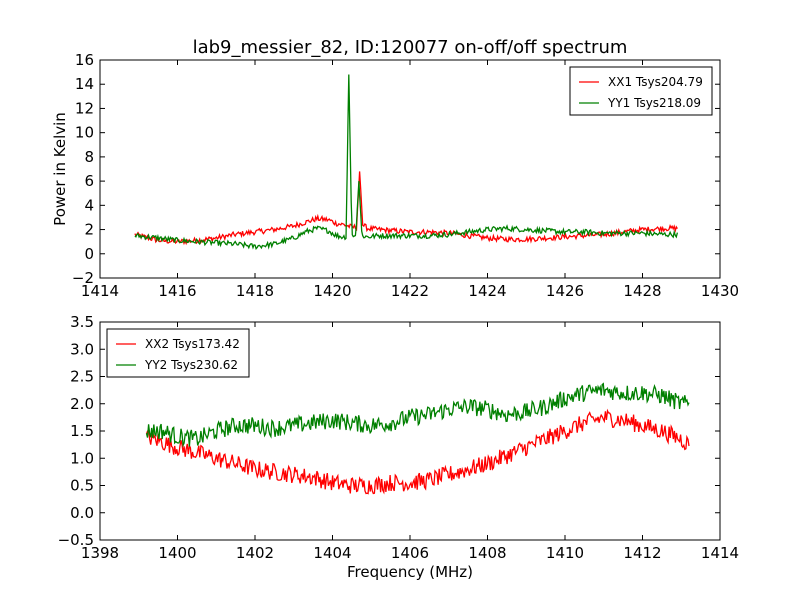  Describe the element at coordinates (255, 553) in the screenshot. I see `x-tick-label: 1402` at that location.